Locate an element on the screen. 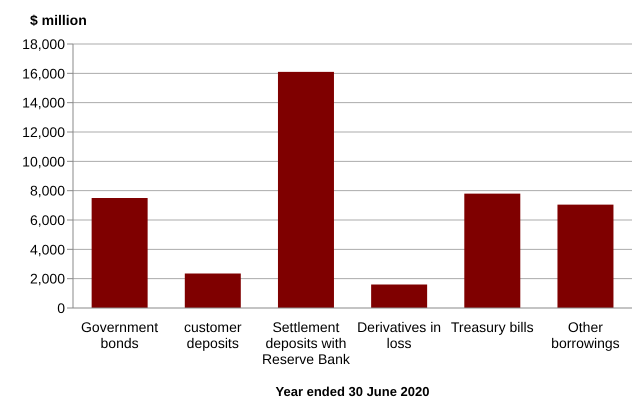 Image resolution: width=640 pixels, height=412 pixels. y-tick-label: 16,000 is located at coordinates (44, 73).